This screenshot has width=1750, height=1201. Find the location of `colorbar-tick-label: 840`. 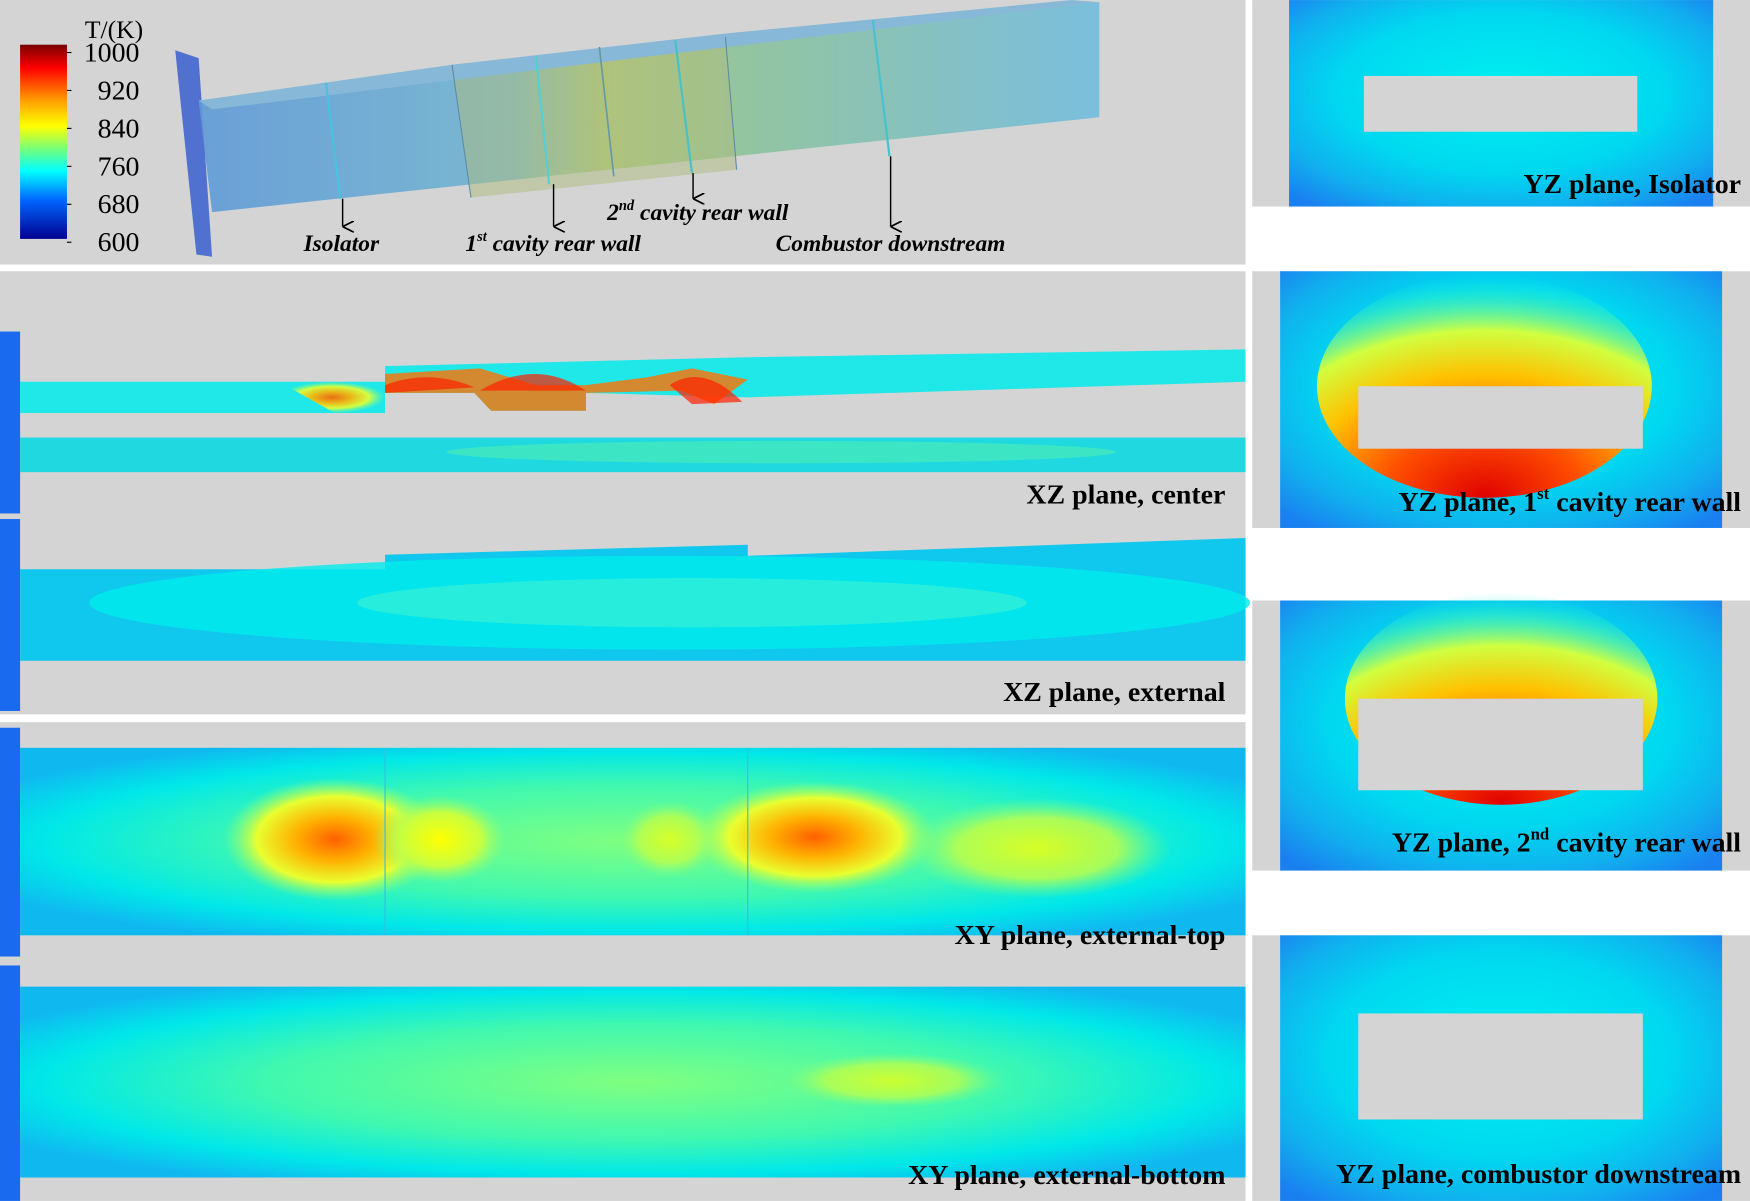

colorbar-tick-label: 840 is located at coordinates (119, 128).